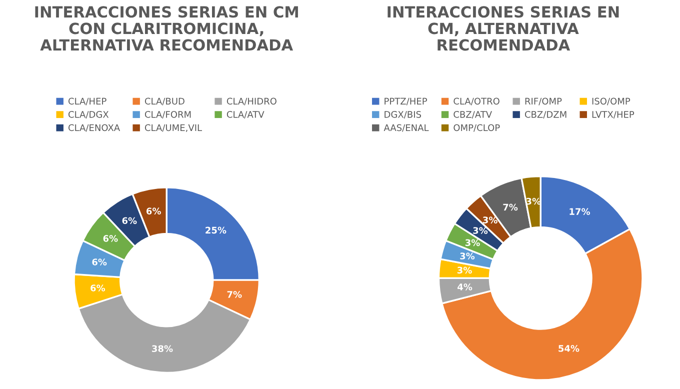 The height and width of the screenshot is (389, 680). What do you see at coordinates (164, 102) in the screenshot?
I see `legend-label: CLA/BUD` at bounding box center [164, 102].